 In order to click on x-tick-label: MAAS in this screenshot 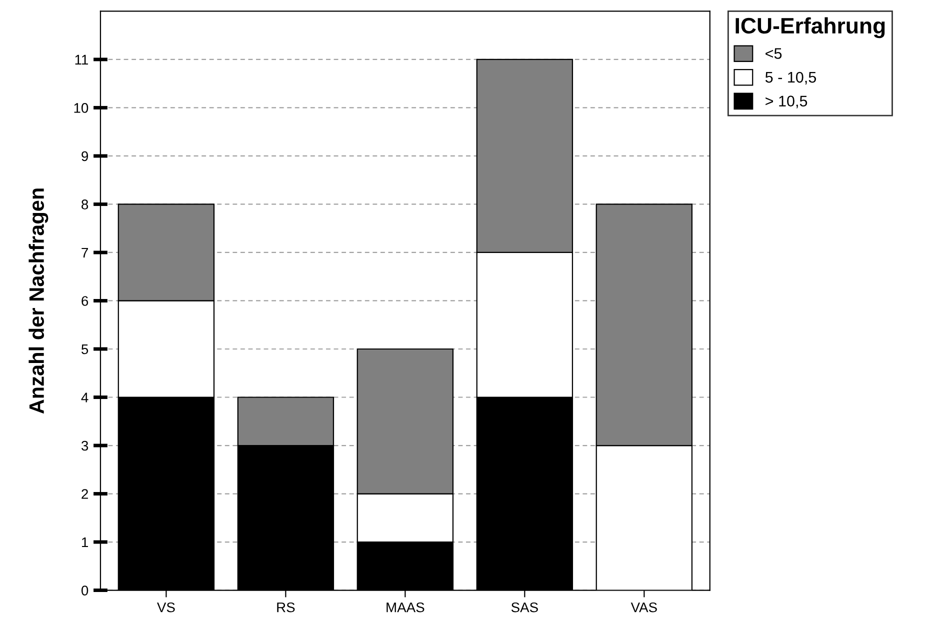, I will do `click(405, 607)`.